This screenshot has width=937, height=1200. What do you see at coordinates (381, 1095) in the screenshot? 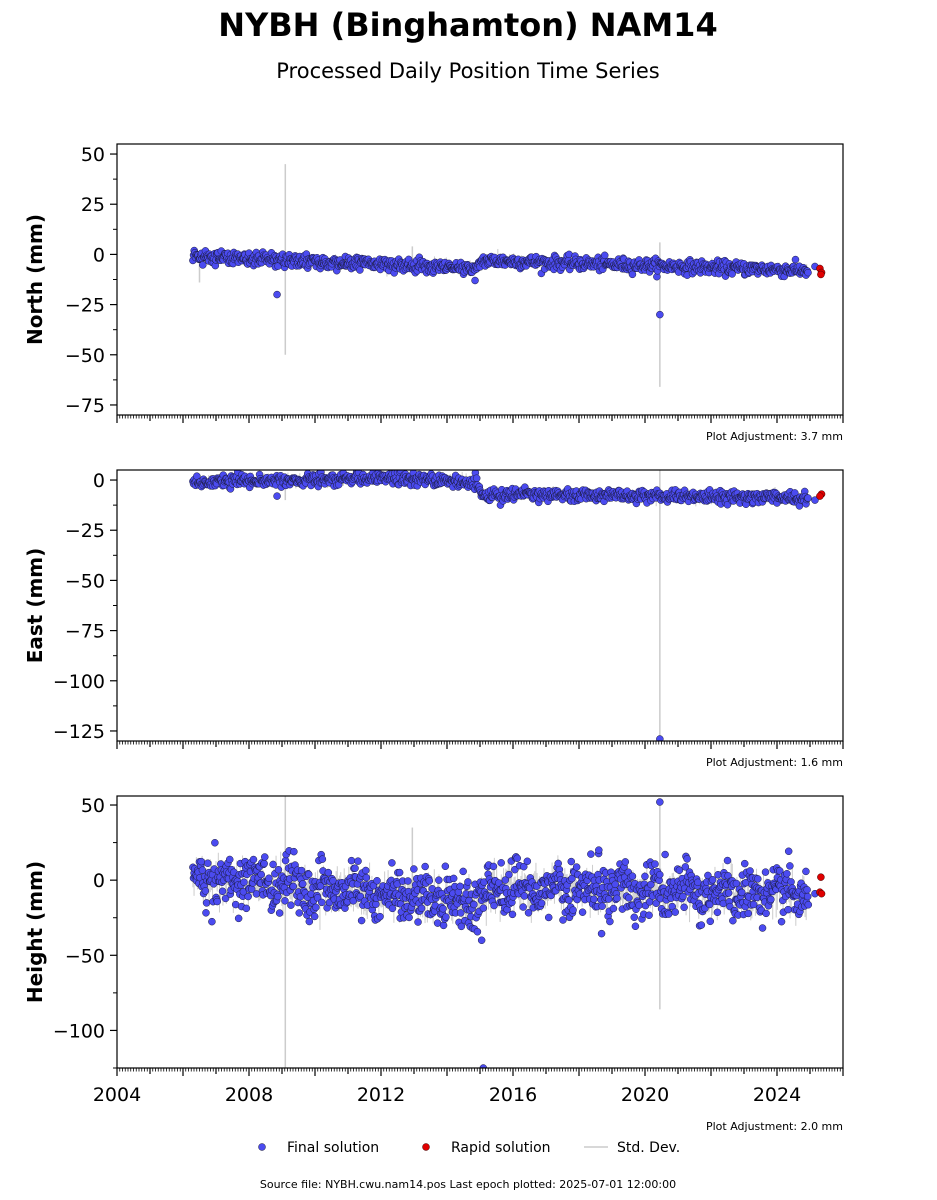
I see `x-tick-label: 2012` at bounding box center [381, 1095].